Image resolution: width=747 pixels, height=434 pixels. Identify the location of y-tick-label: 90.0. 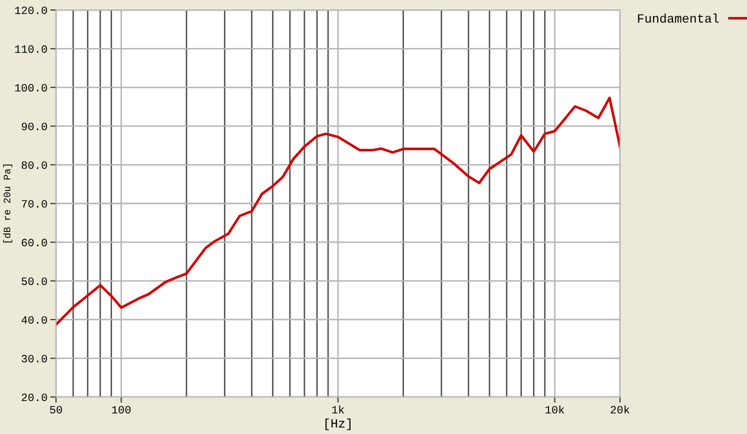
(34, 126).